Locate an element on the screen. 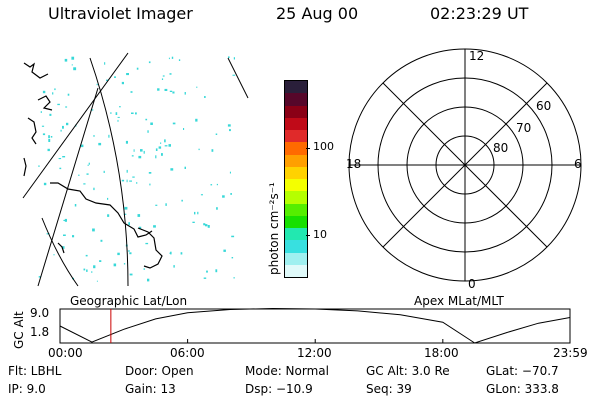 This screenshot has height=400, width=600. mlt-label-0: 0 is located at coordinates (472, 284).